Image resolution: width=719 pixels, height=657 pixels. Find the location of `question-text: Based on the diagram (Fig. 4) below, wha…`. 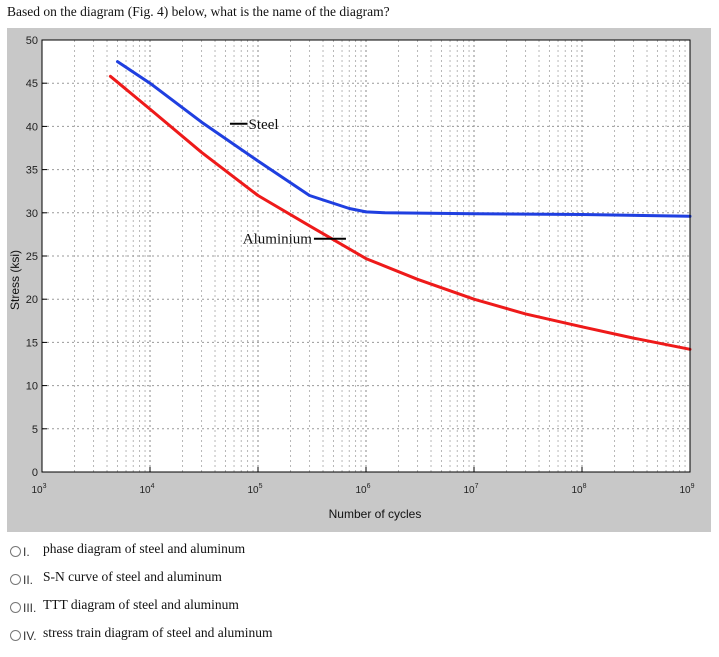

question-text: Based on the diagram (Fig. 4) below, wha… is located at coordinates (198, 11).